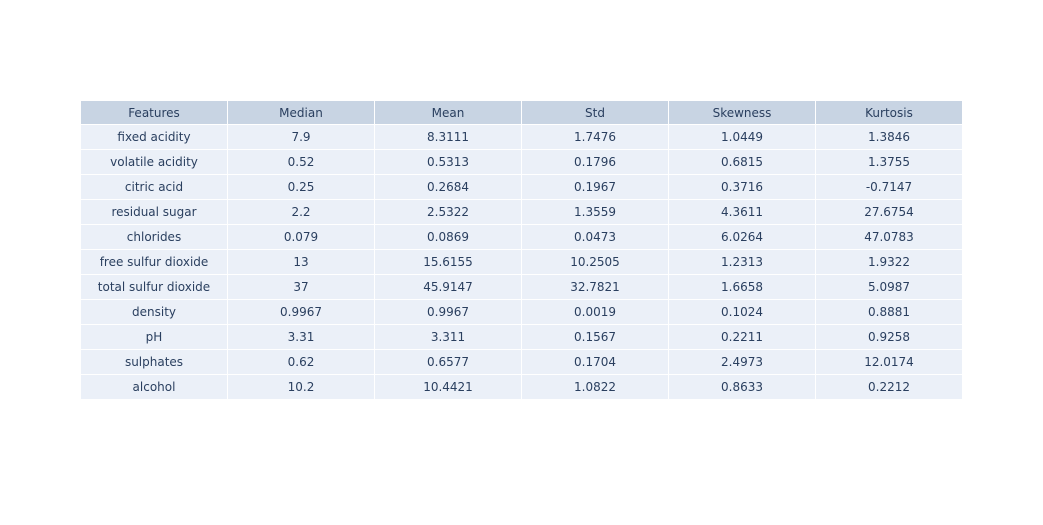  What do you see at coordinates (889, 287) in the screenshot?
I see `table-cell: 5.0987` at bounding box center [889, 287].